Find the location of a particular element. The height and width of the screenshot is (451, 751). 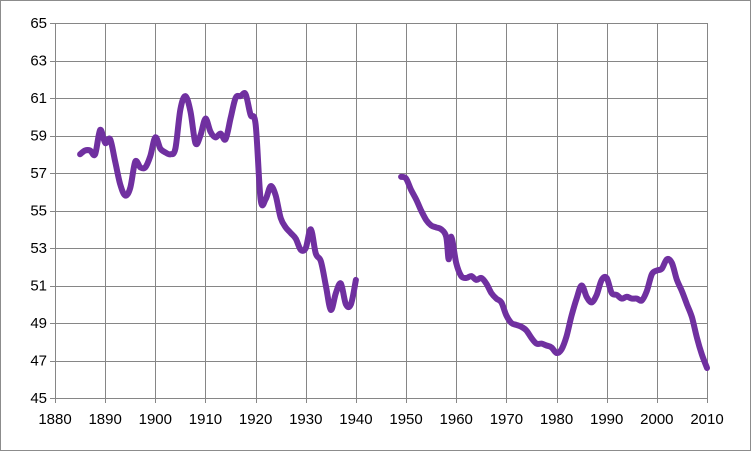

x-tick-label: 1880 is located at coordinates (54, 419).